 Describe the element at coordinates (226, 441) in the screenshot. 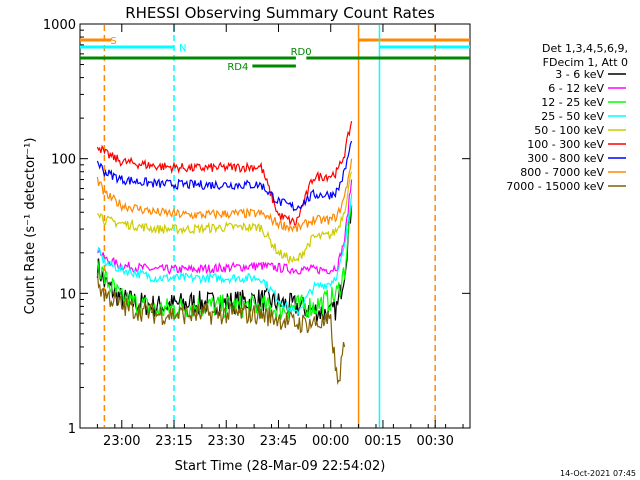

I see `x-tick-label: 23:30` at that location.